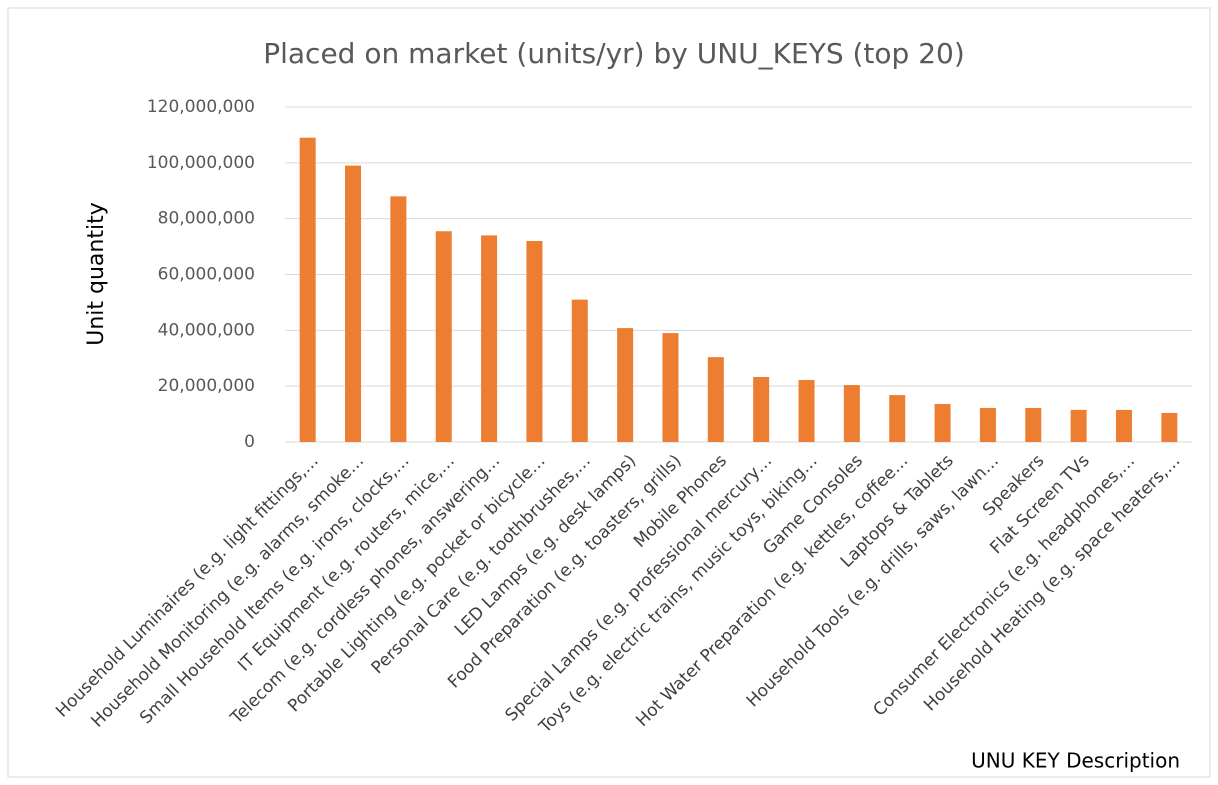  Describe the element at coordinates (201, 107) in the screenshot. I see `y-tick-label: 120,000,000` at that location.